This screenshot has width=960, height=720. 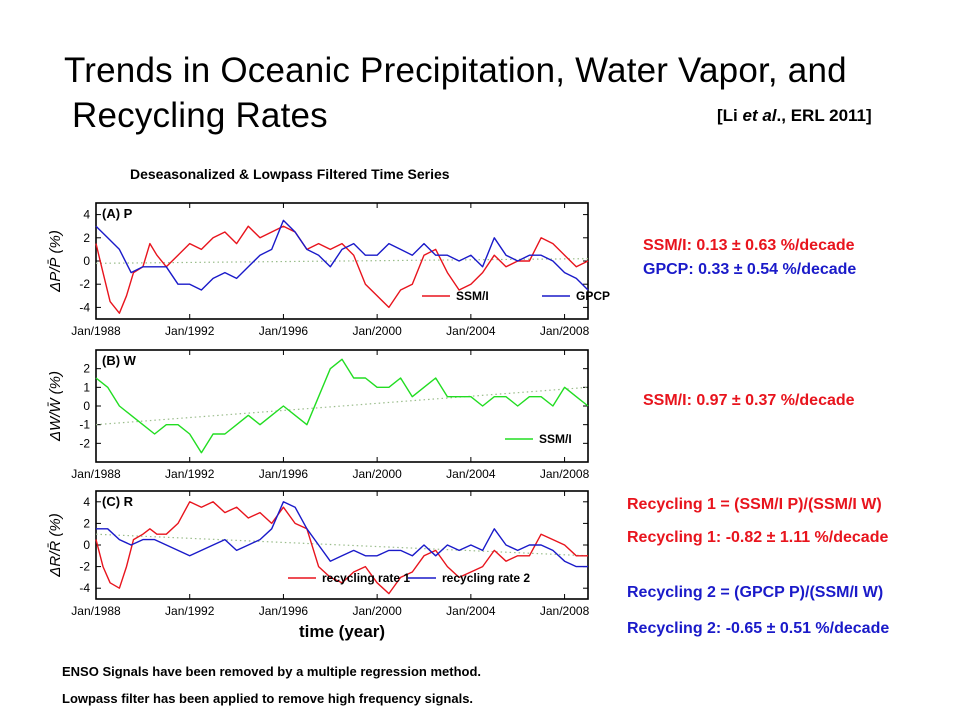 I want to click on citation: [Li et al., ERL 2011], so click(x=794, y=116).